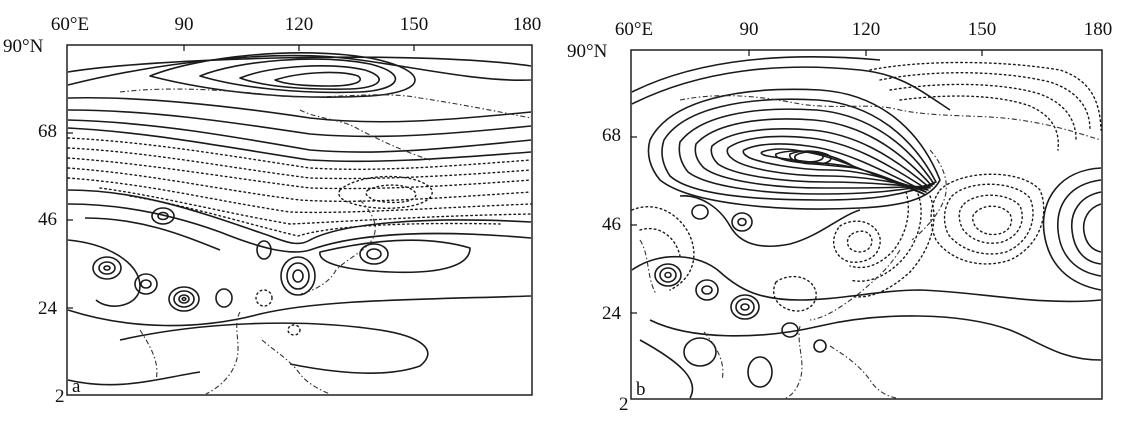 This screenshot has height=426, width=1136. What do you see at coordinates (624, 404) in the screenshot?
I see `panel-b-lat-tick: 2` at bounding box center [624, 404].